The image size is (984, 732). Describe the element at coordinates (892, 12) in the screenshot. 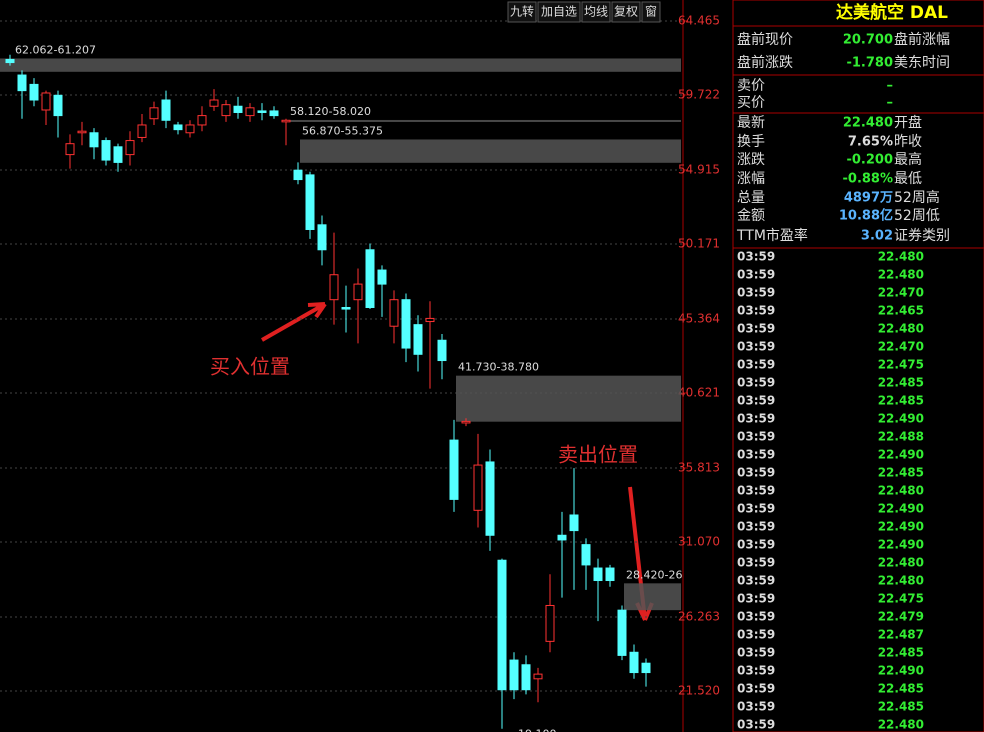

I see `quote-title: 达美航空 DAL` at that location.